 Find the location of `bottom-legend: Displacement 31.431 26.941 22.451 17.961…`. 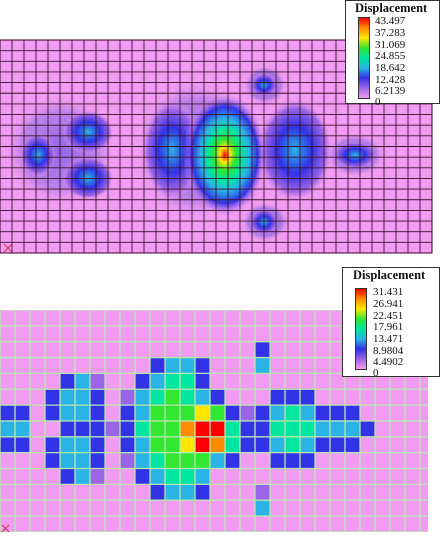

bottom-legend: Displacement 31.431 26.941 22.451 17.961… is located at coordinates (391, 323).